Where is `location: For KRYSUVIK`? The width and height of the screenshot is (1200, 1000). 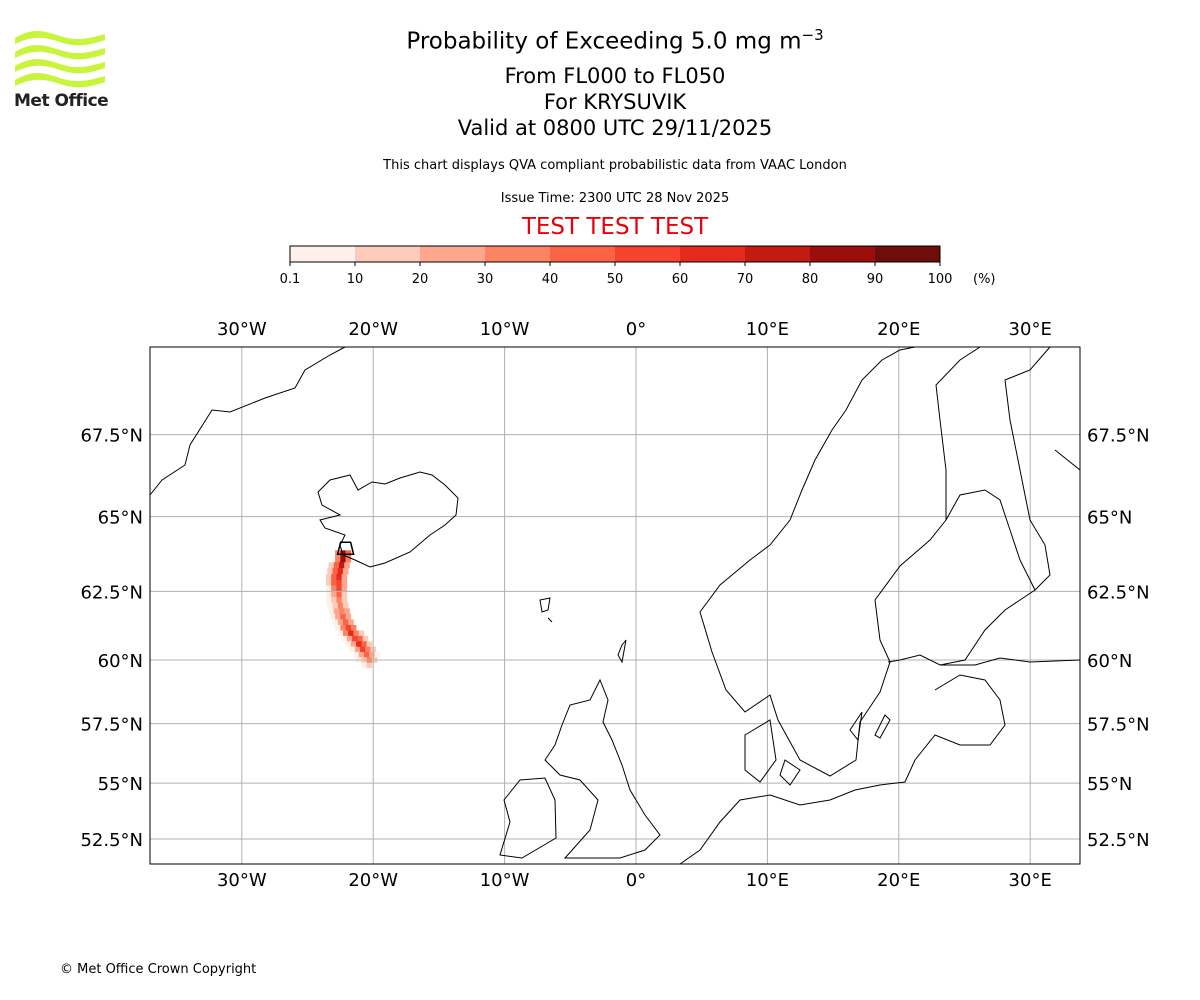 location: For KRYSUVIK is located at coordinates (615, 102).